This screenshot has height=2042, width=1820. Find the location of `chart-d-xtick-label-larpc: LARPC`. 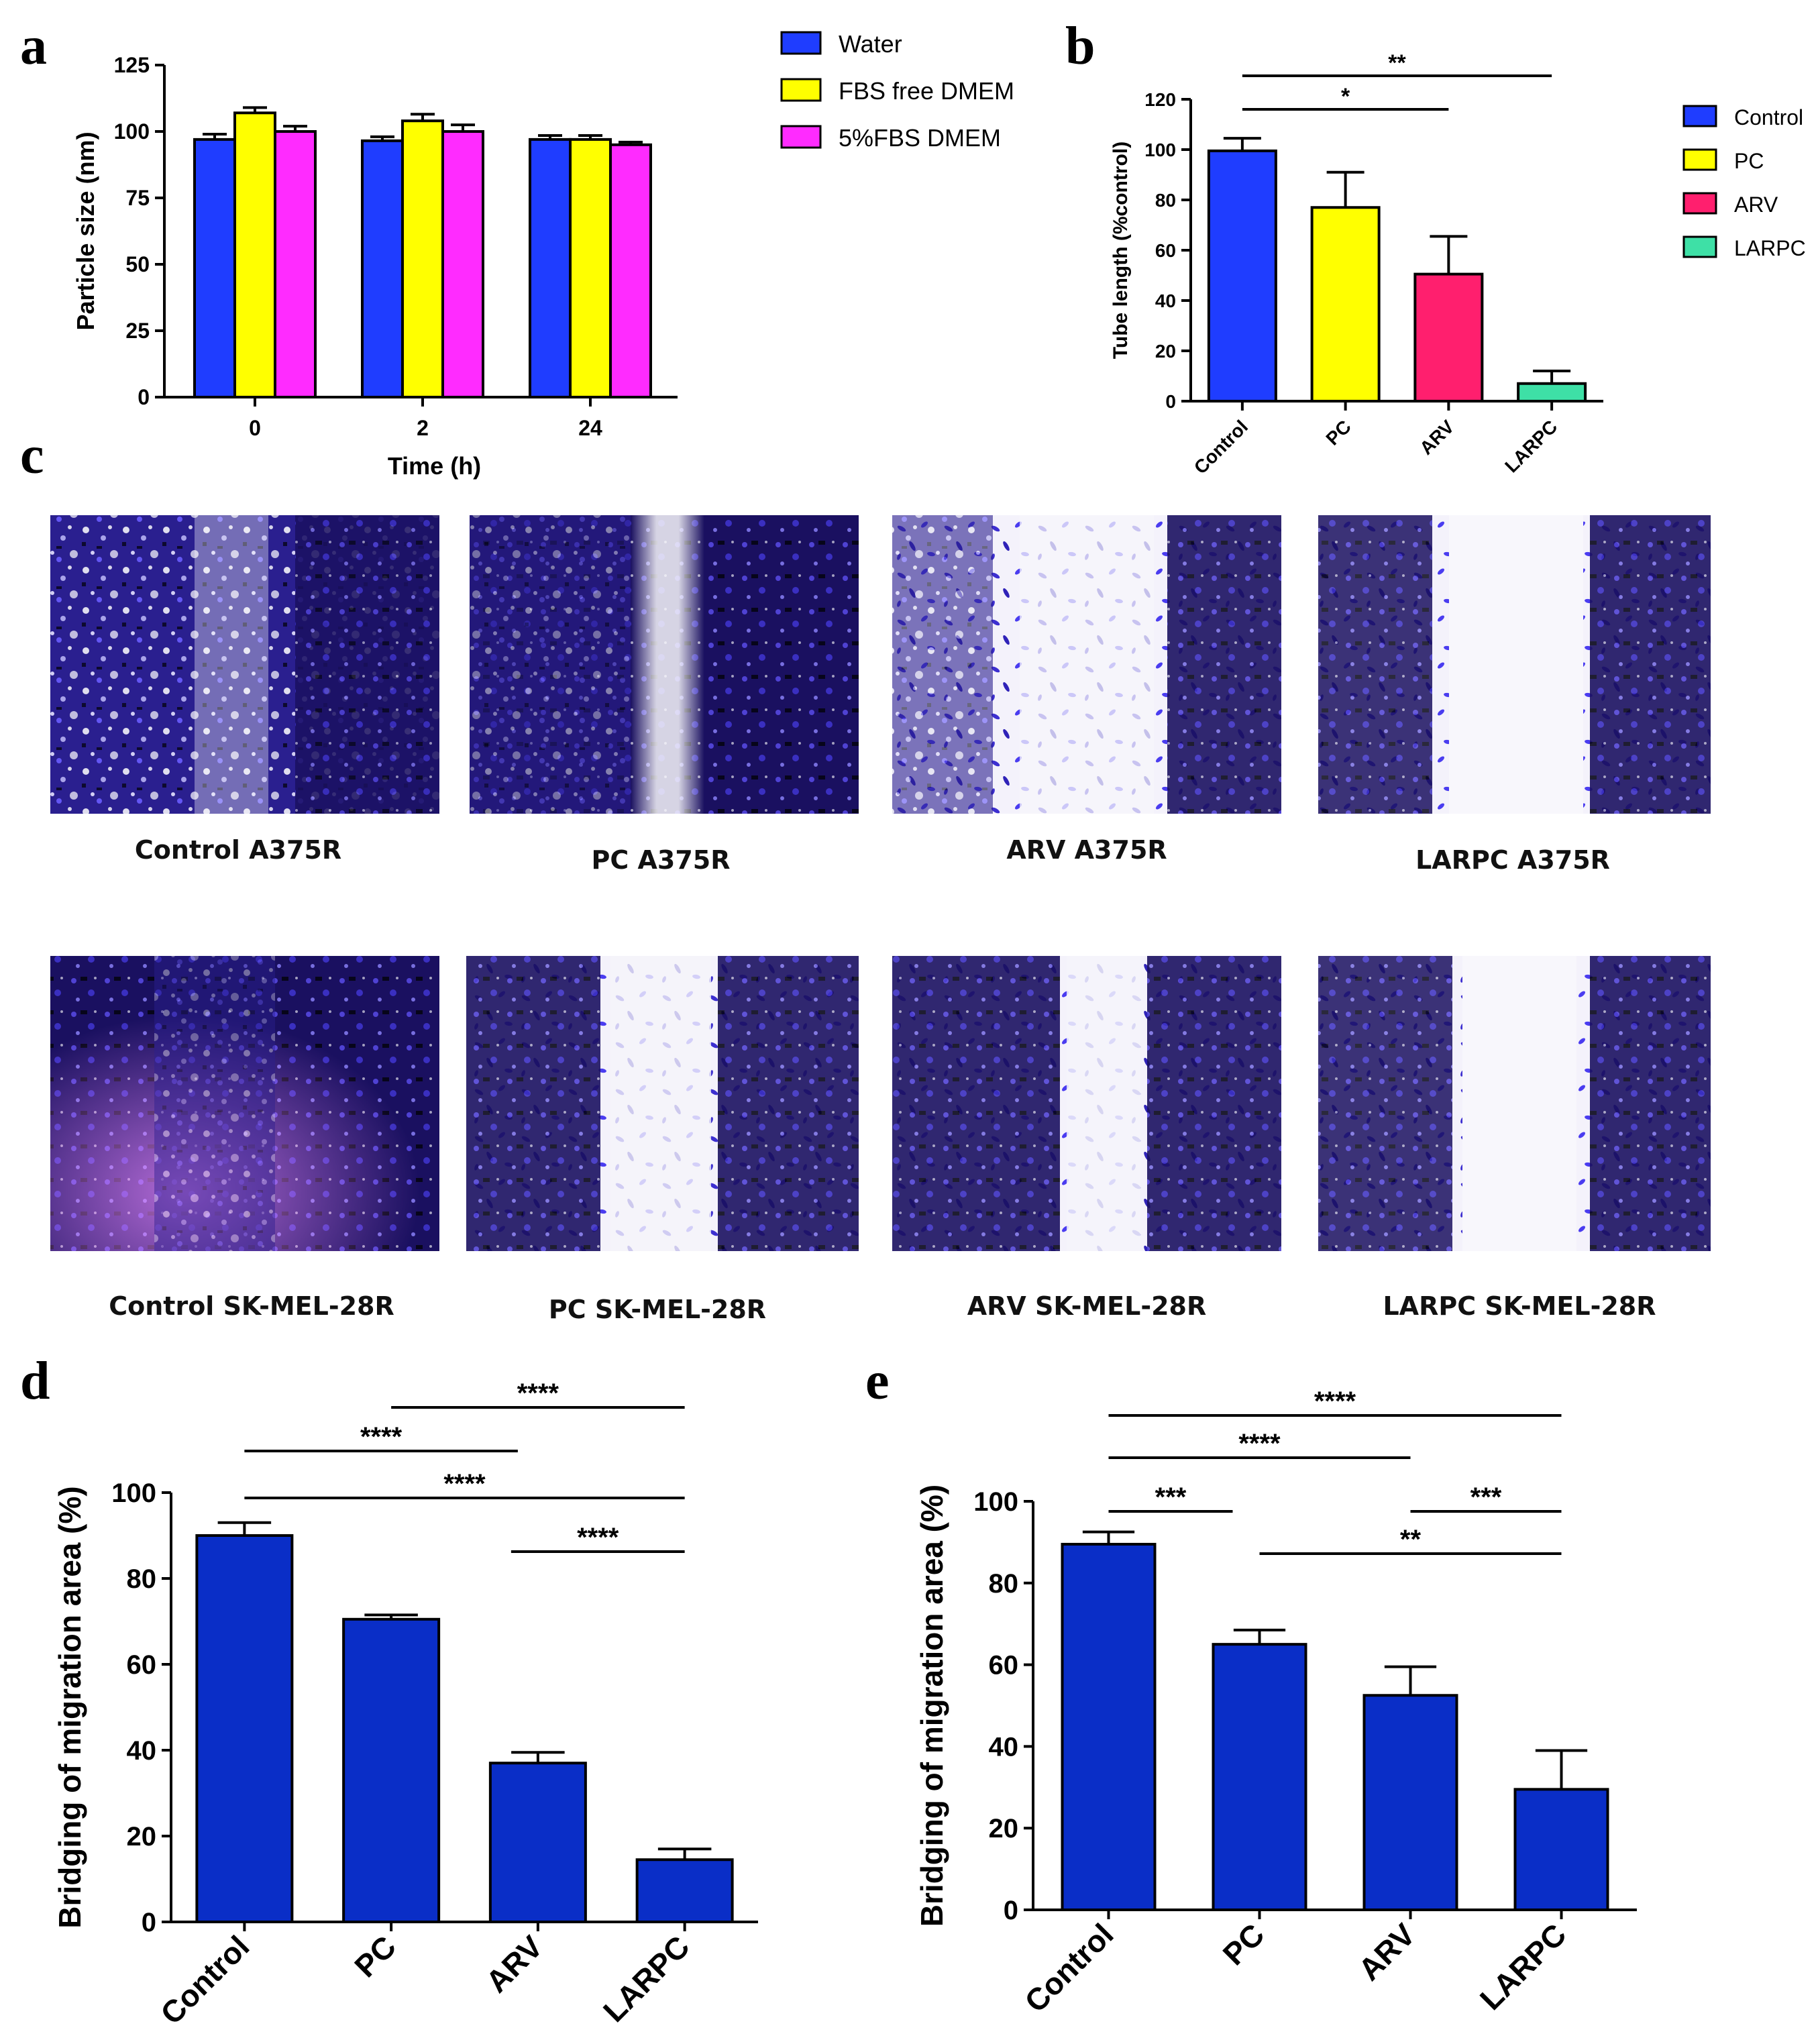

chart-d-xtick-label-larpc: LARPC is located at coordinates (646, 1979).